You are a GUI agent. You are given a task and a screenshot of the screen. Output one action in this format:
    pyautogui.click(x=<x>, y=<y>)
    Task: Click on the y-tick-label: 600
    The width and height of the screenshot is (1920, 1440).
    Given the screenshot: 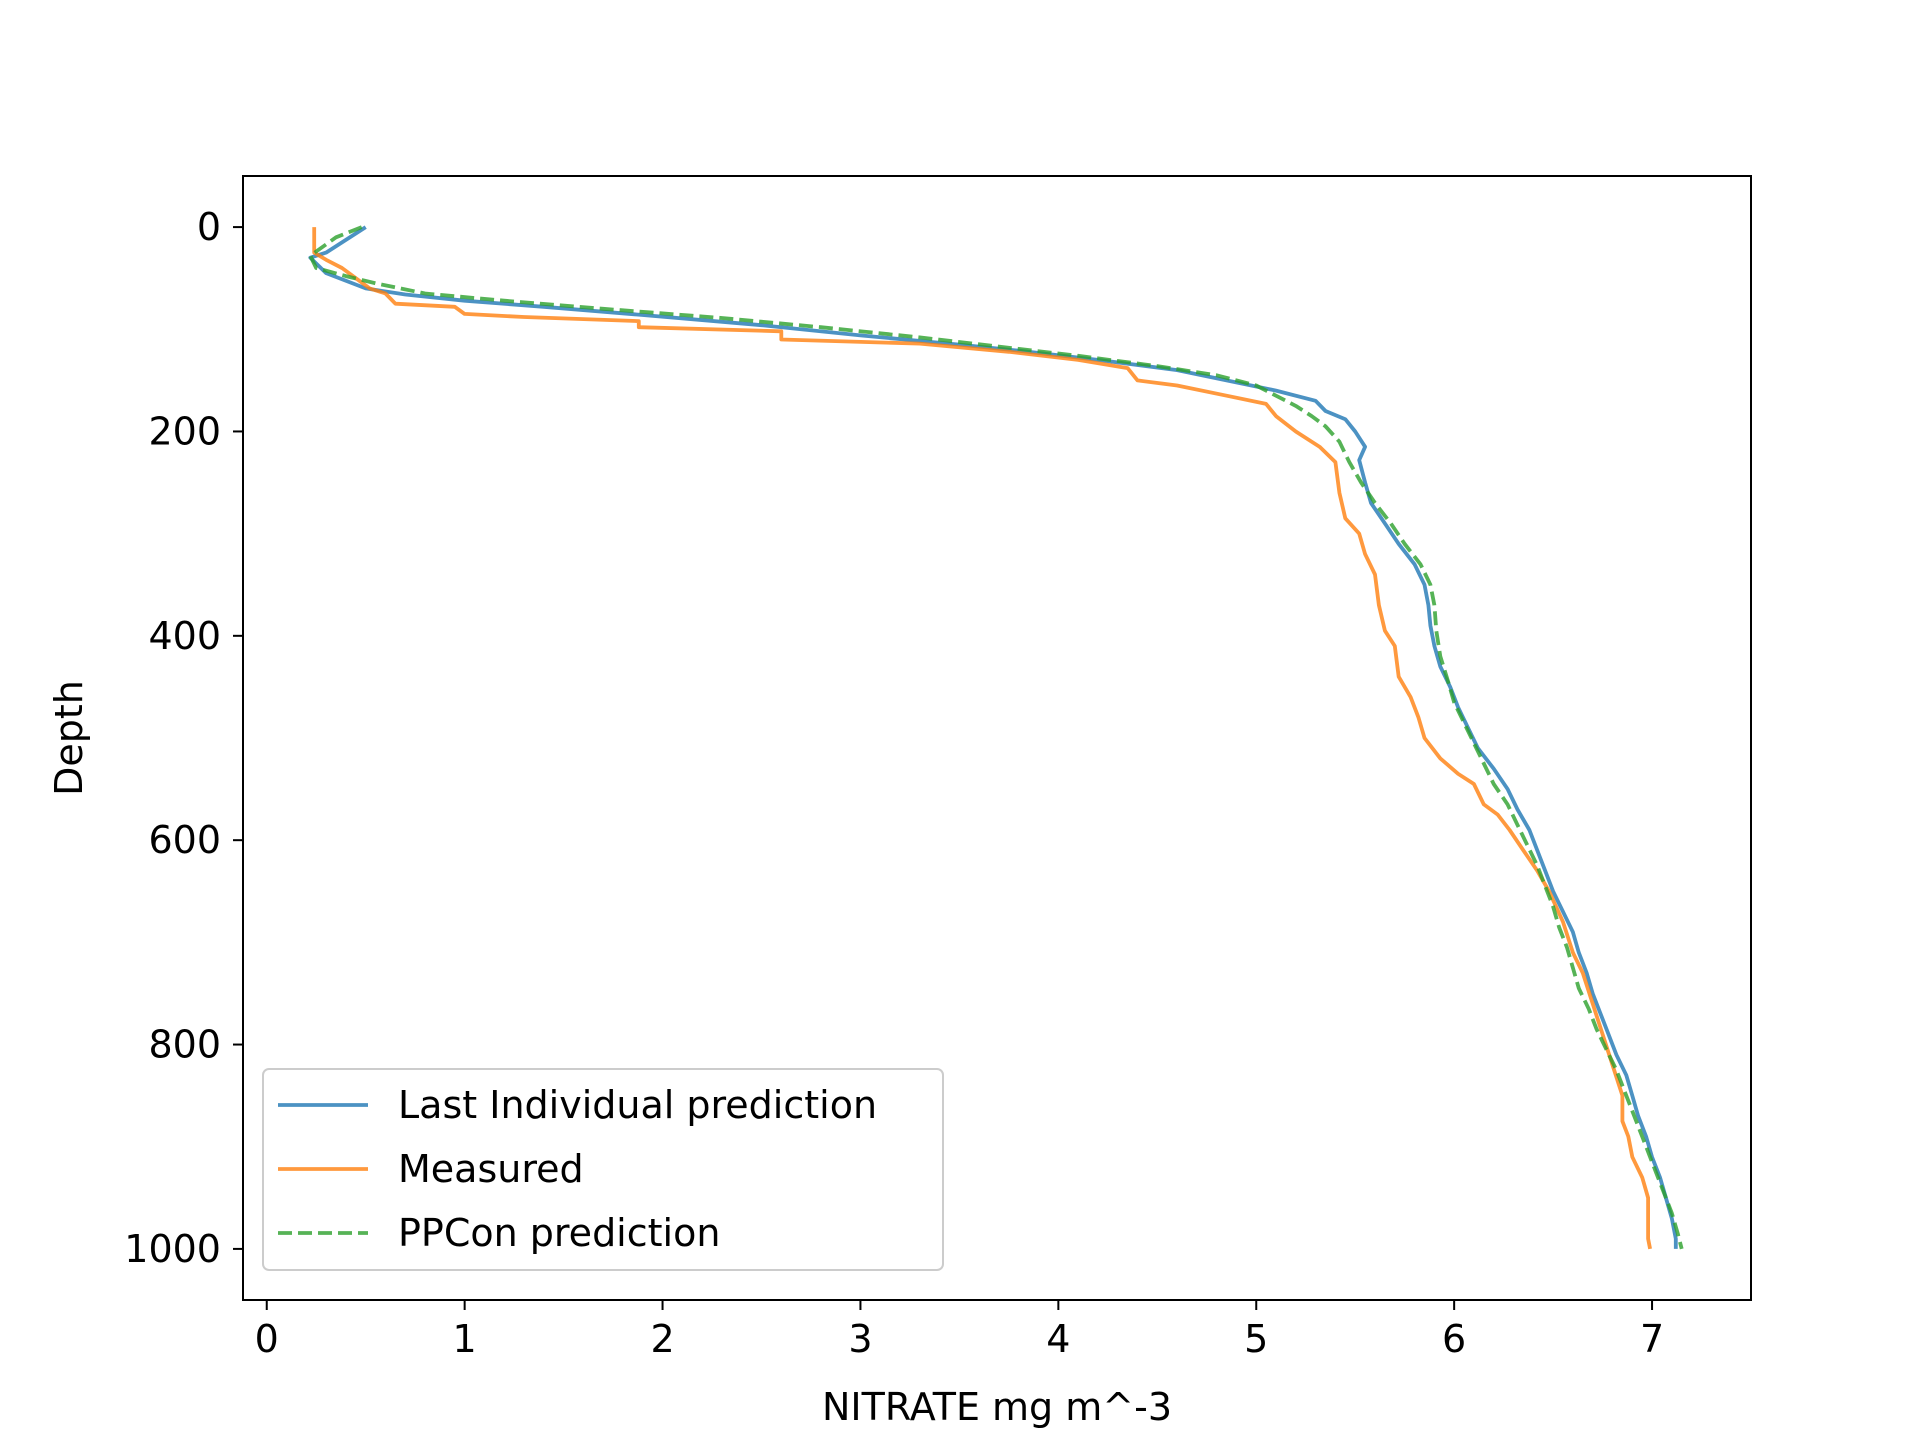 What is the action you would take?
    pyautogui.click(x=184, y=840)
    